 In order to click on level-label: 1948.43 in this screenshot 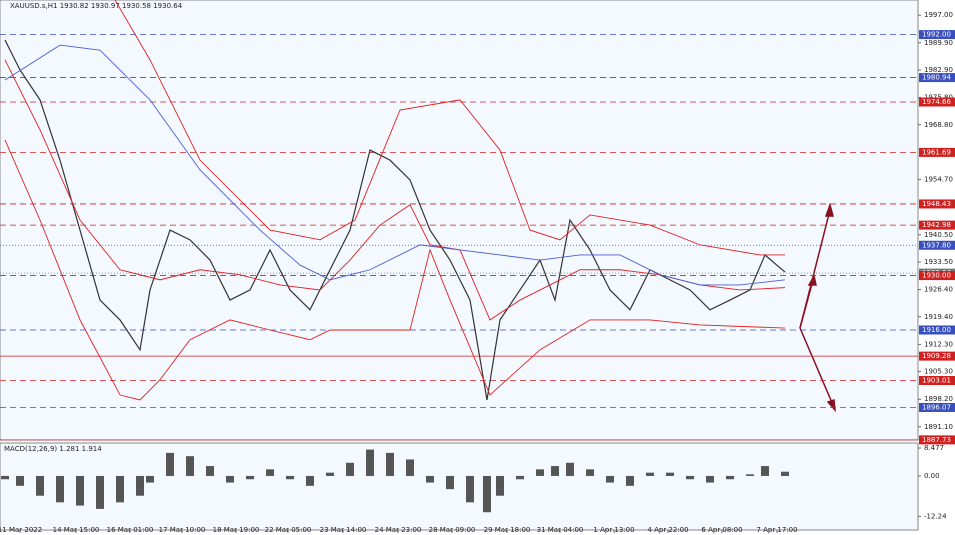, I will do `click(936, 204)`.